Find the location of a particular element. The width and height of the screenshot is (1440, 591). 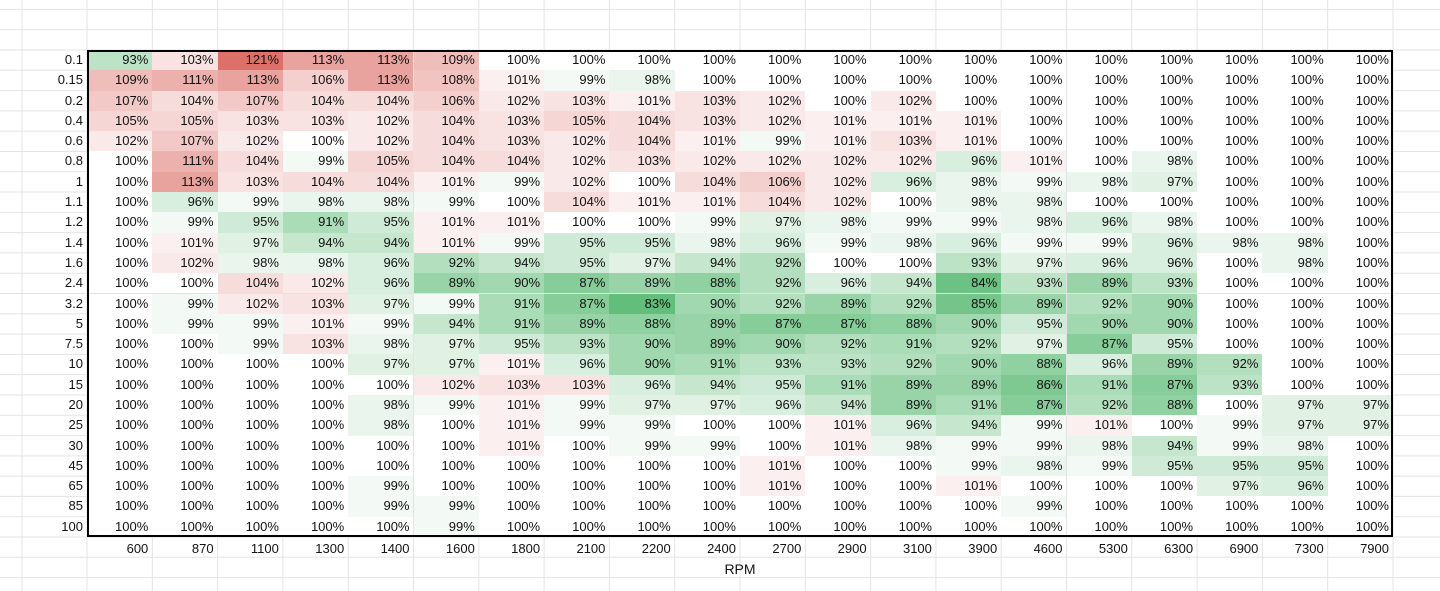

axis-label: RPM is located at coordinates (740, 569).